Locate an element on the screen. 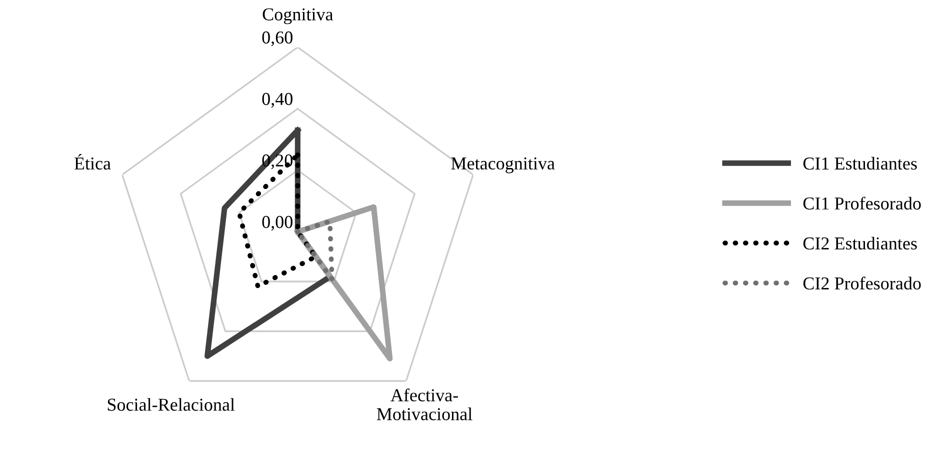 The height and width of the screenshot is (450, 945). y-tick-label: 0,40 is located at coordinates (277, 100).